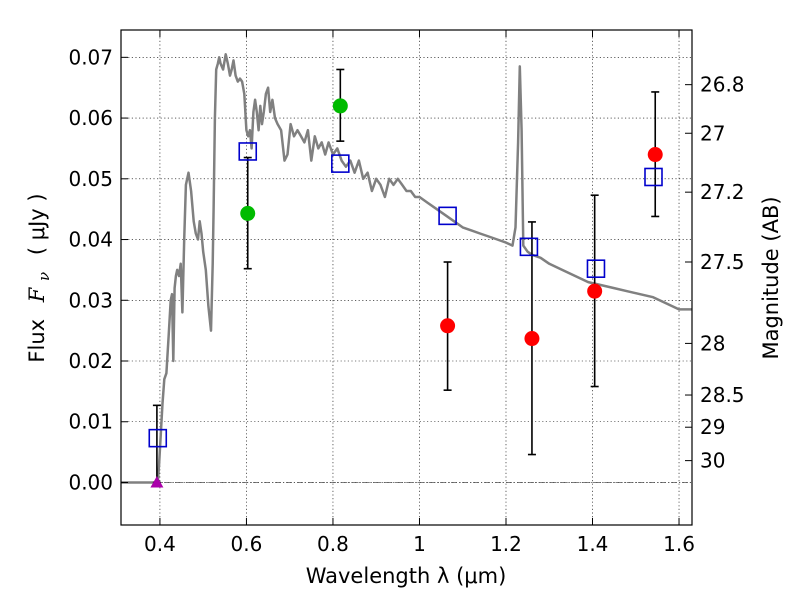 The height and width of the screenshot is (600, 800). I want to click on y-tick-label-3: 0.03, so click(90, 300).